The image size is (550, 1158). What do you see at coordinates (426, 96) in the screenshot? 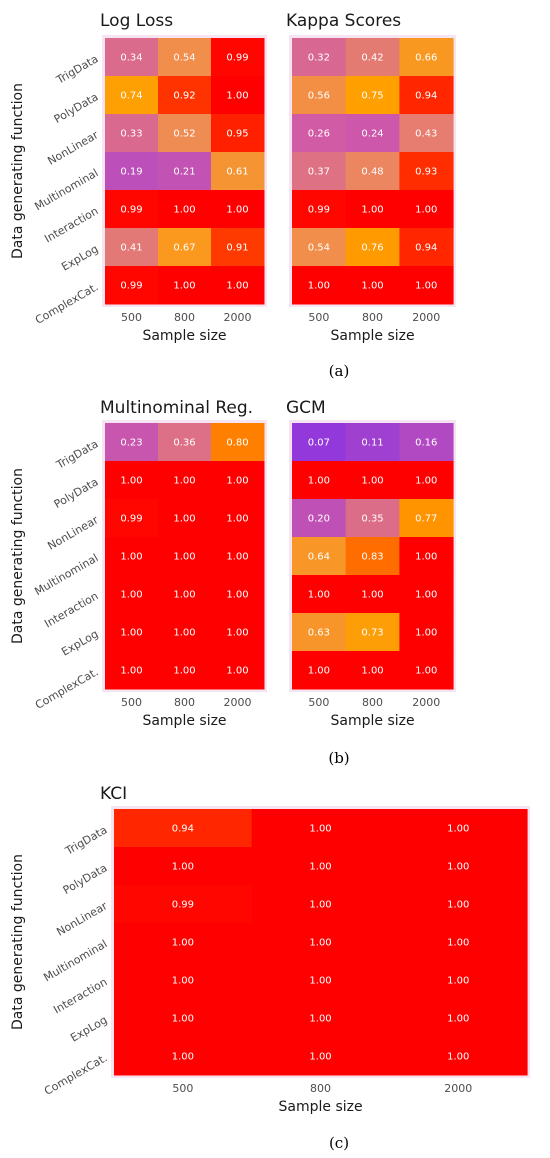
I see `cell-value-label: 0.94` at bounding box center [426, 96].